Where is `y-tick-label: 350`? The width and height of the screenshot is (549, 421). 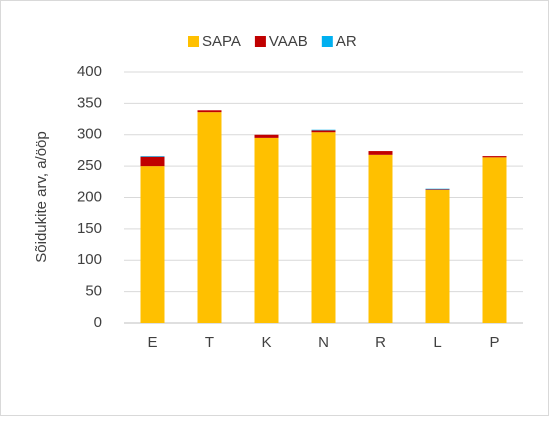
y-tick-label: 350 is located at coordinates (89, 102).